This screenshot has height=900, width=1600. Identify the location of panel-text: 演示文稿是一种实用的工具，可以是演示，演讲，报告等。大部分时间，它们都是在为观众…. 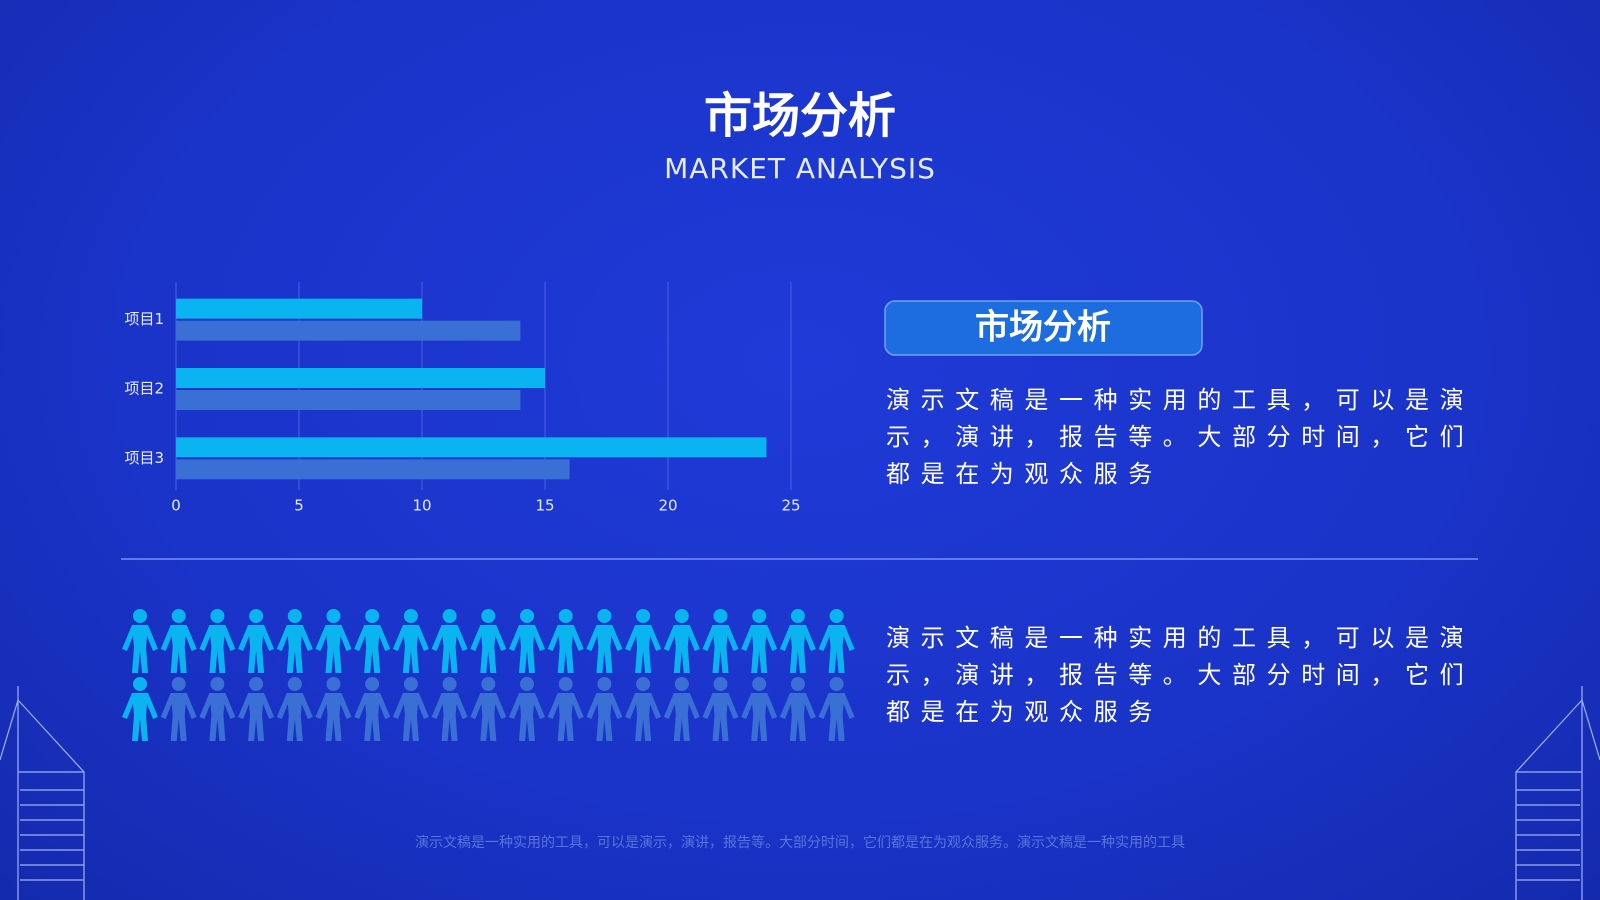
(1180, 437).